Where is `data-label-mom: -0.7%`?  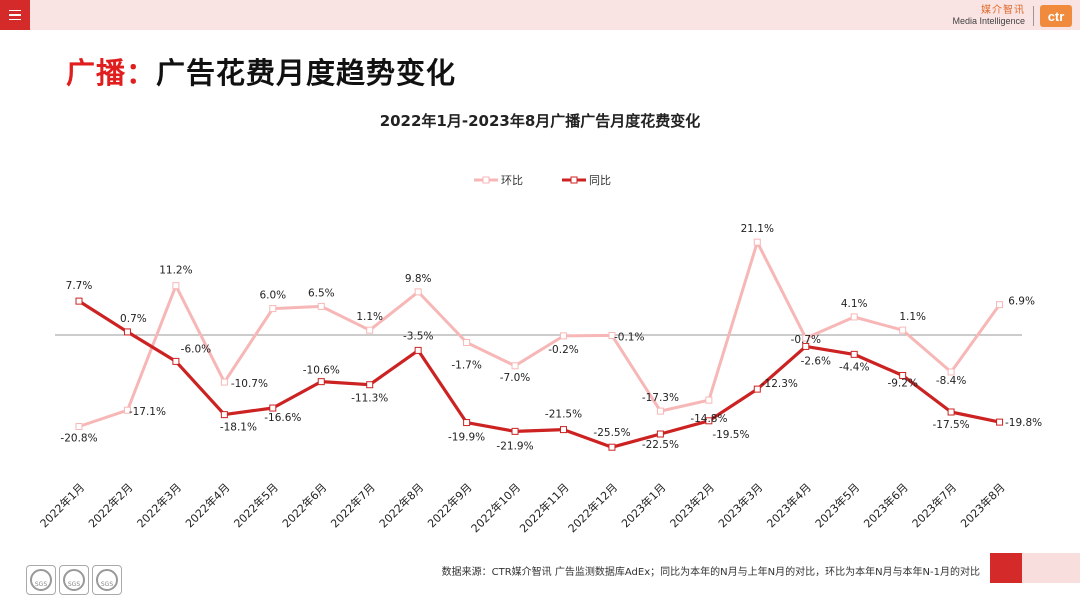 data-label-mom: -0.7% is located at coordinates (806, 340).